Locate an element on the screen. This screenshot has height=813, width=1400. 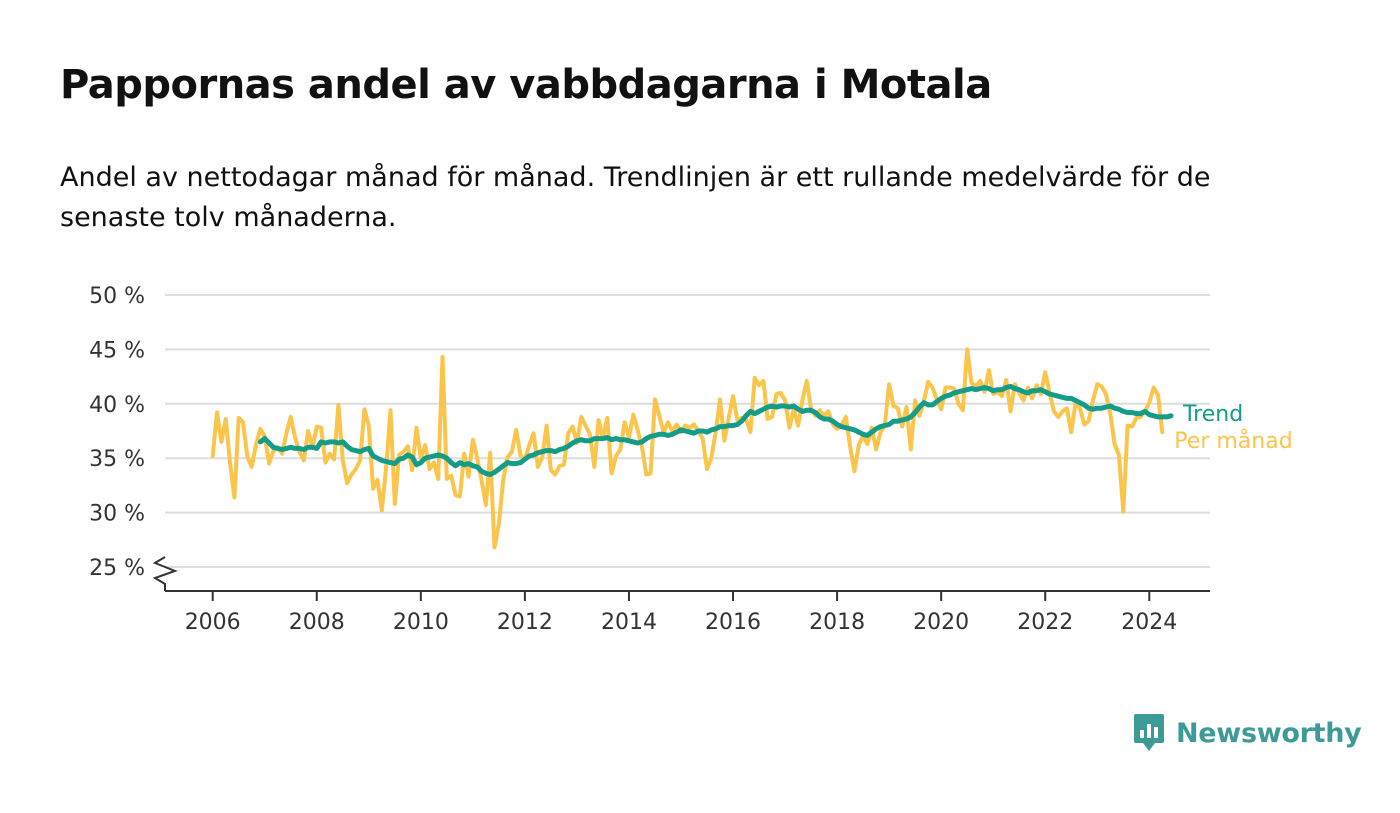
x-tick-label: 2020 is located at coordinates (941, 622).